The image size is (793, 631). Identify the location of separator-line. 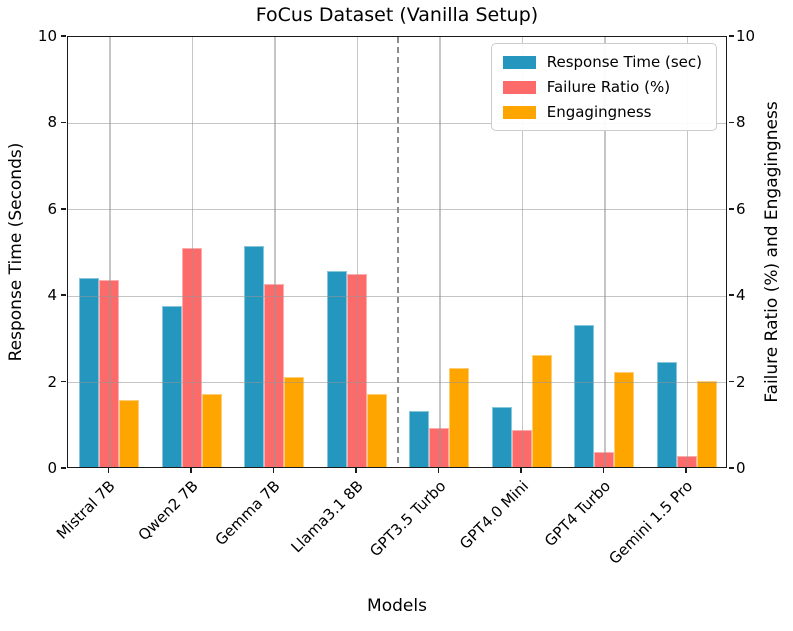
(398, 252).